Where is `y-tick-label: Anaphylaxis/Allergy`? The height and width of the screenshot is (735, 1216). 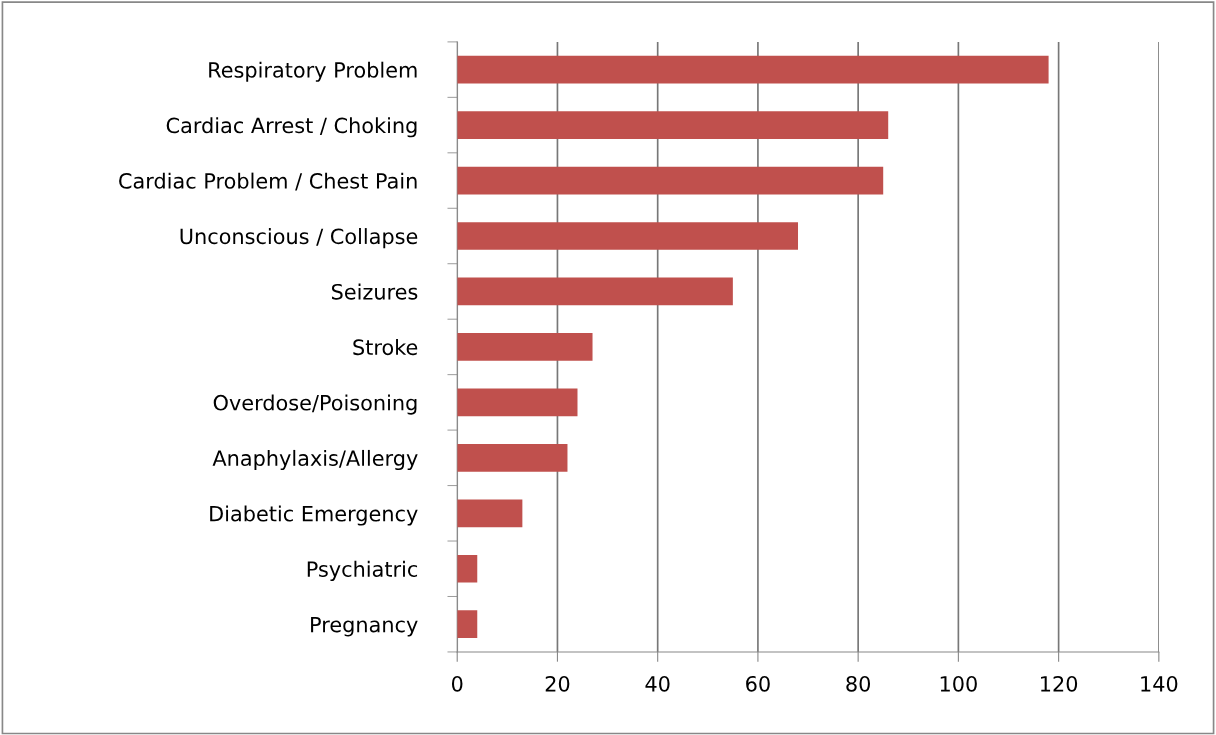
y-tick-label: Anaphylaxis/Allergy is located at coordinates (315, 460).